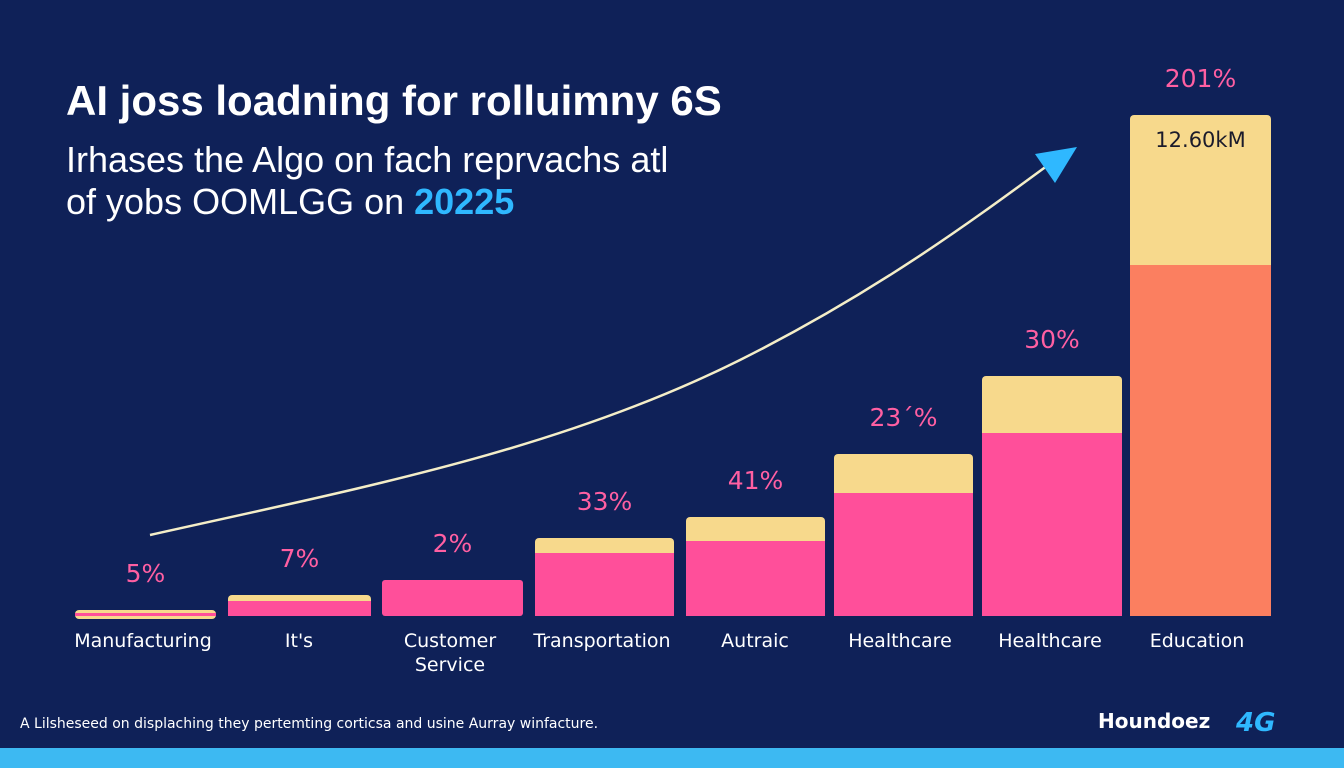 The image size is (1344, 768). Describe the element at coordinates (903, 417) in the screenshot. I see `bar-value-label-5: 23´%` at that location.